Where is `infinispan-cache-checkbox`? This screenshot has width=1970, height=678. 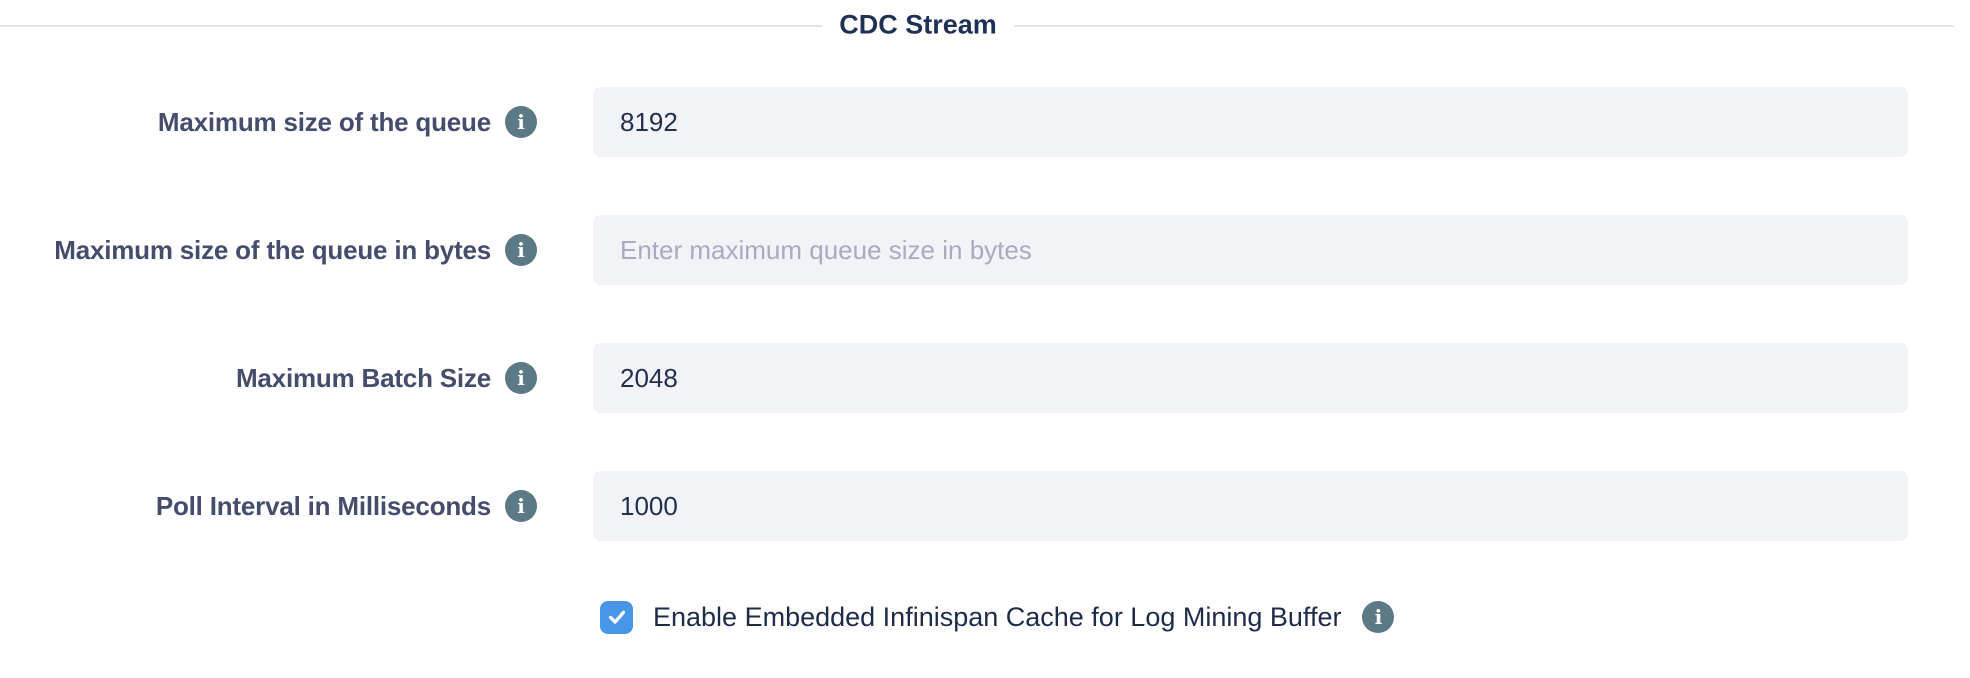 infinispan-cache-checkbox is located at coordinates (616, 617).